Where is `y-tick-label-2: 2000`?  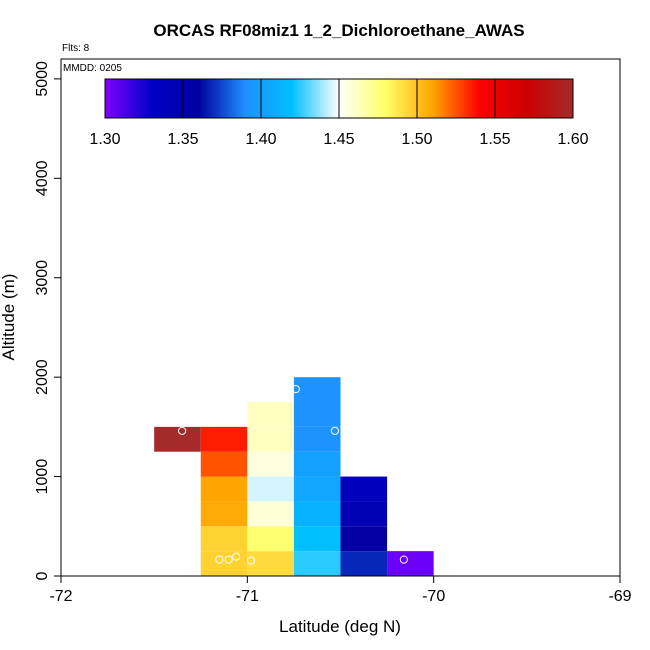 y-tick-label-2: 2000 is located at coordinates (42, 377).